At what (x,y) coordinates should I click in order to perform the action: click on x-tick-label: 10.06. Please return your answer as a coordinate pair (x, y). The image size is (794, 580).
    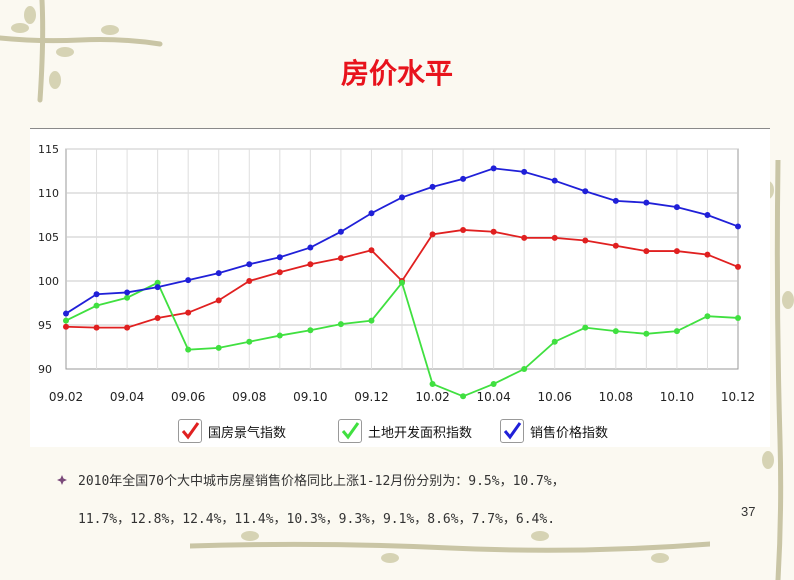
    Looking at the image, I should click on (555, 397).